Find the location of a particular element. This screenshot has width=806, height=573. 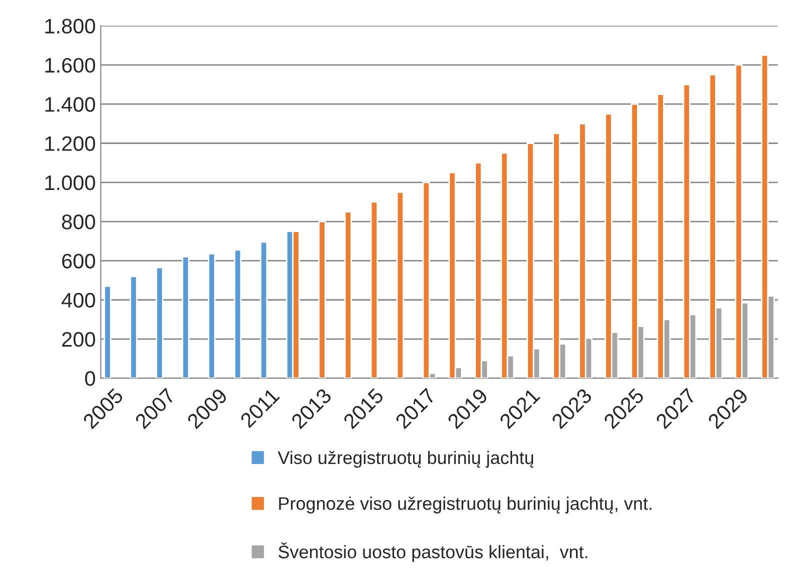

y-tick-label: 1.800 is located at coordinates (70, 26).